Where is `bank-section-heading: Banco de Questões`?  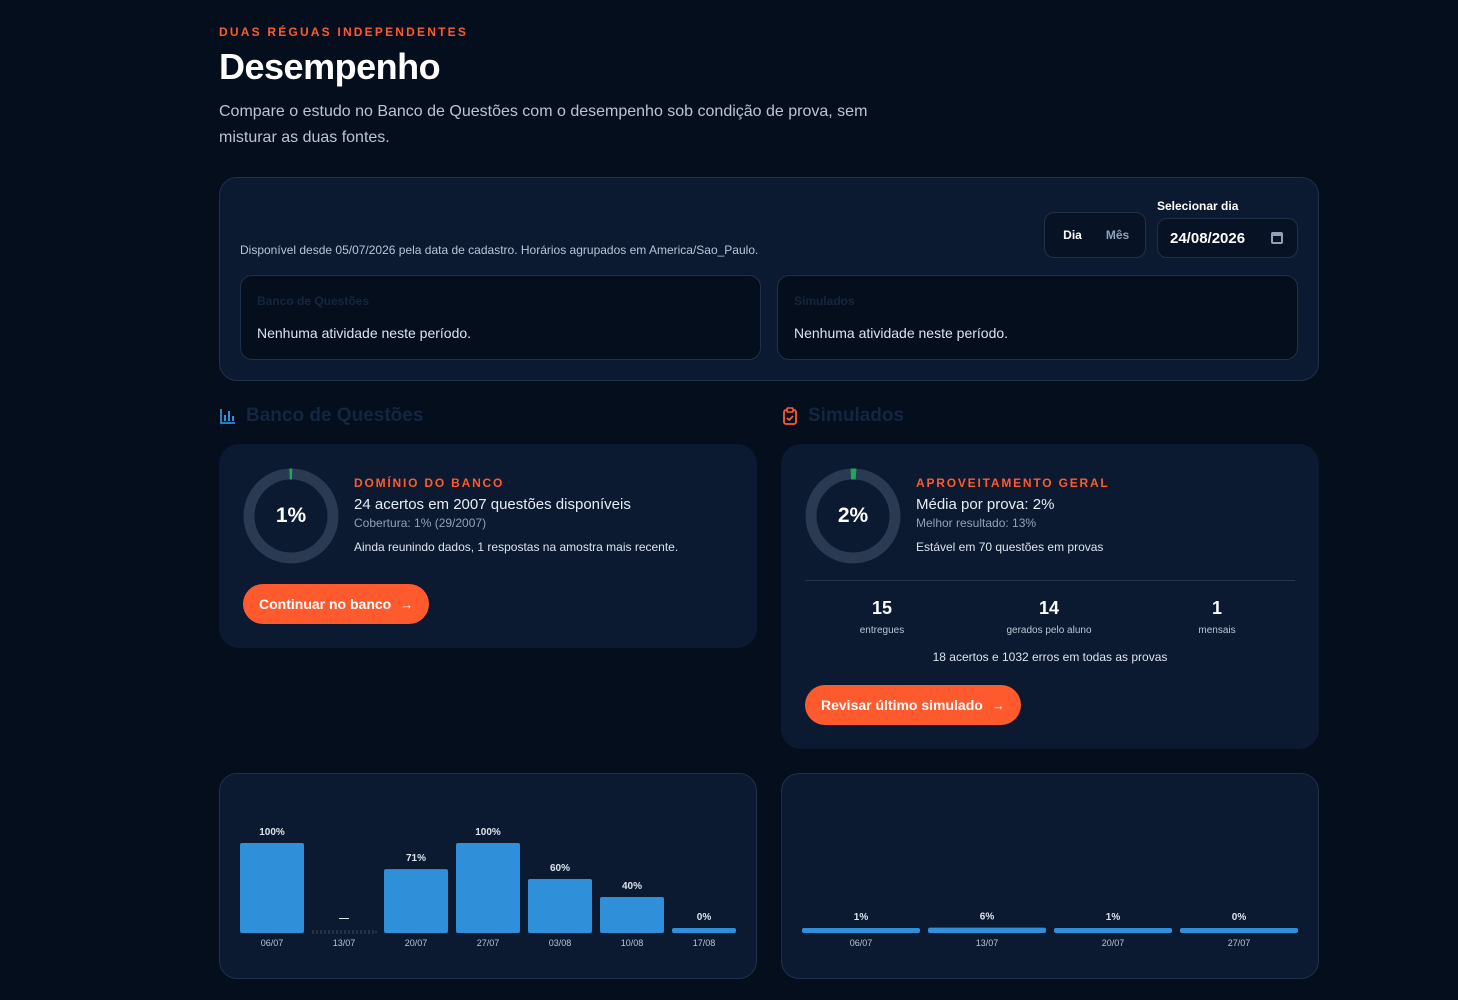
bank-section-heading: Banco de Questões is located at coordinates (321, 416).